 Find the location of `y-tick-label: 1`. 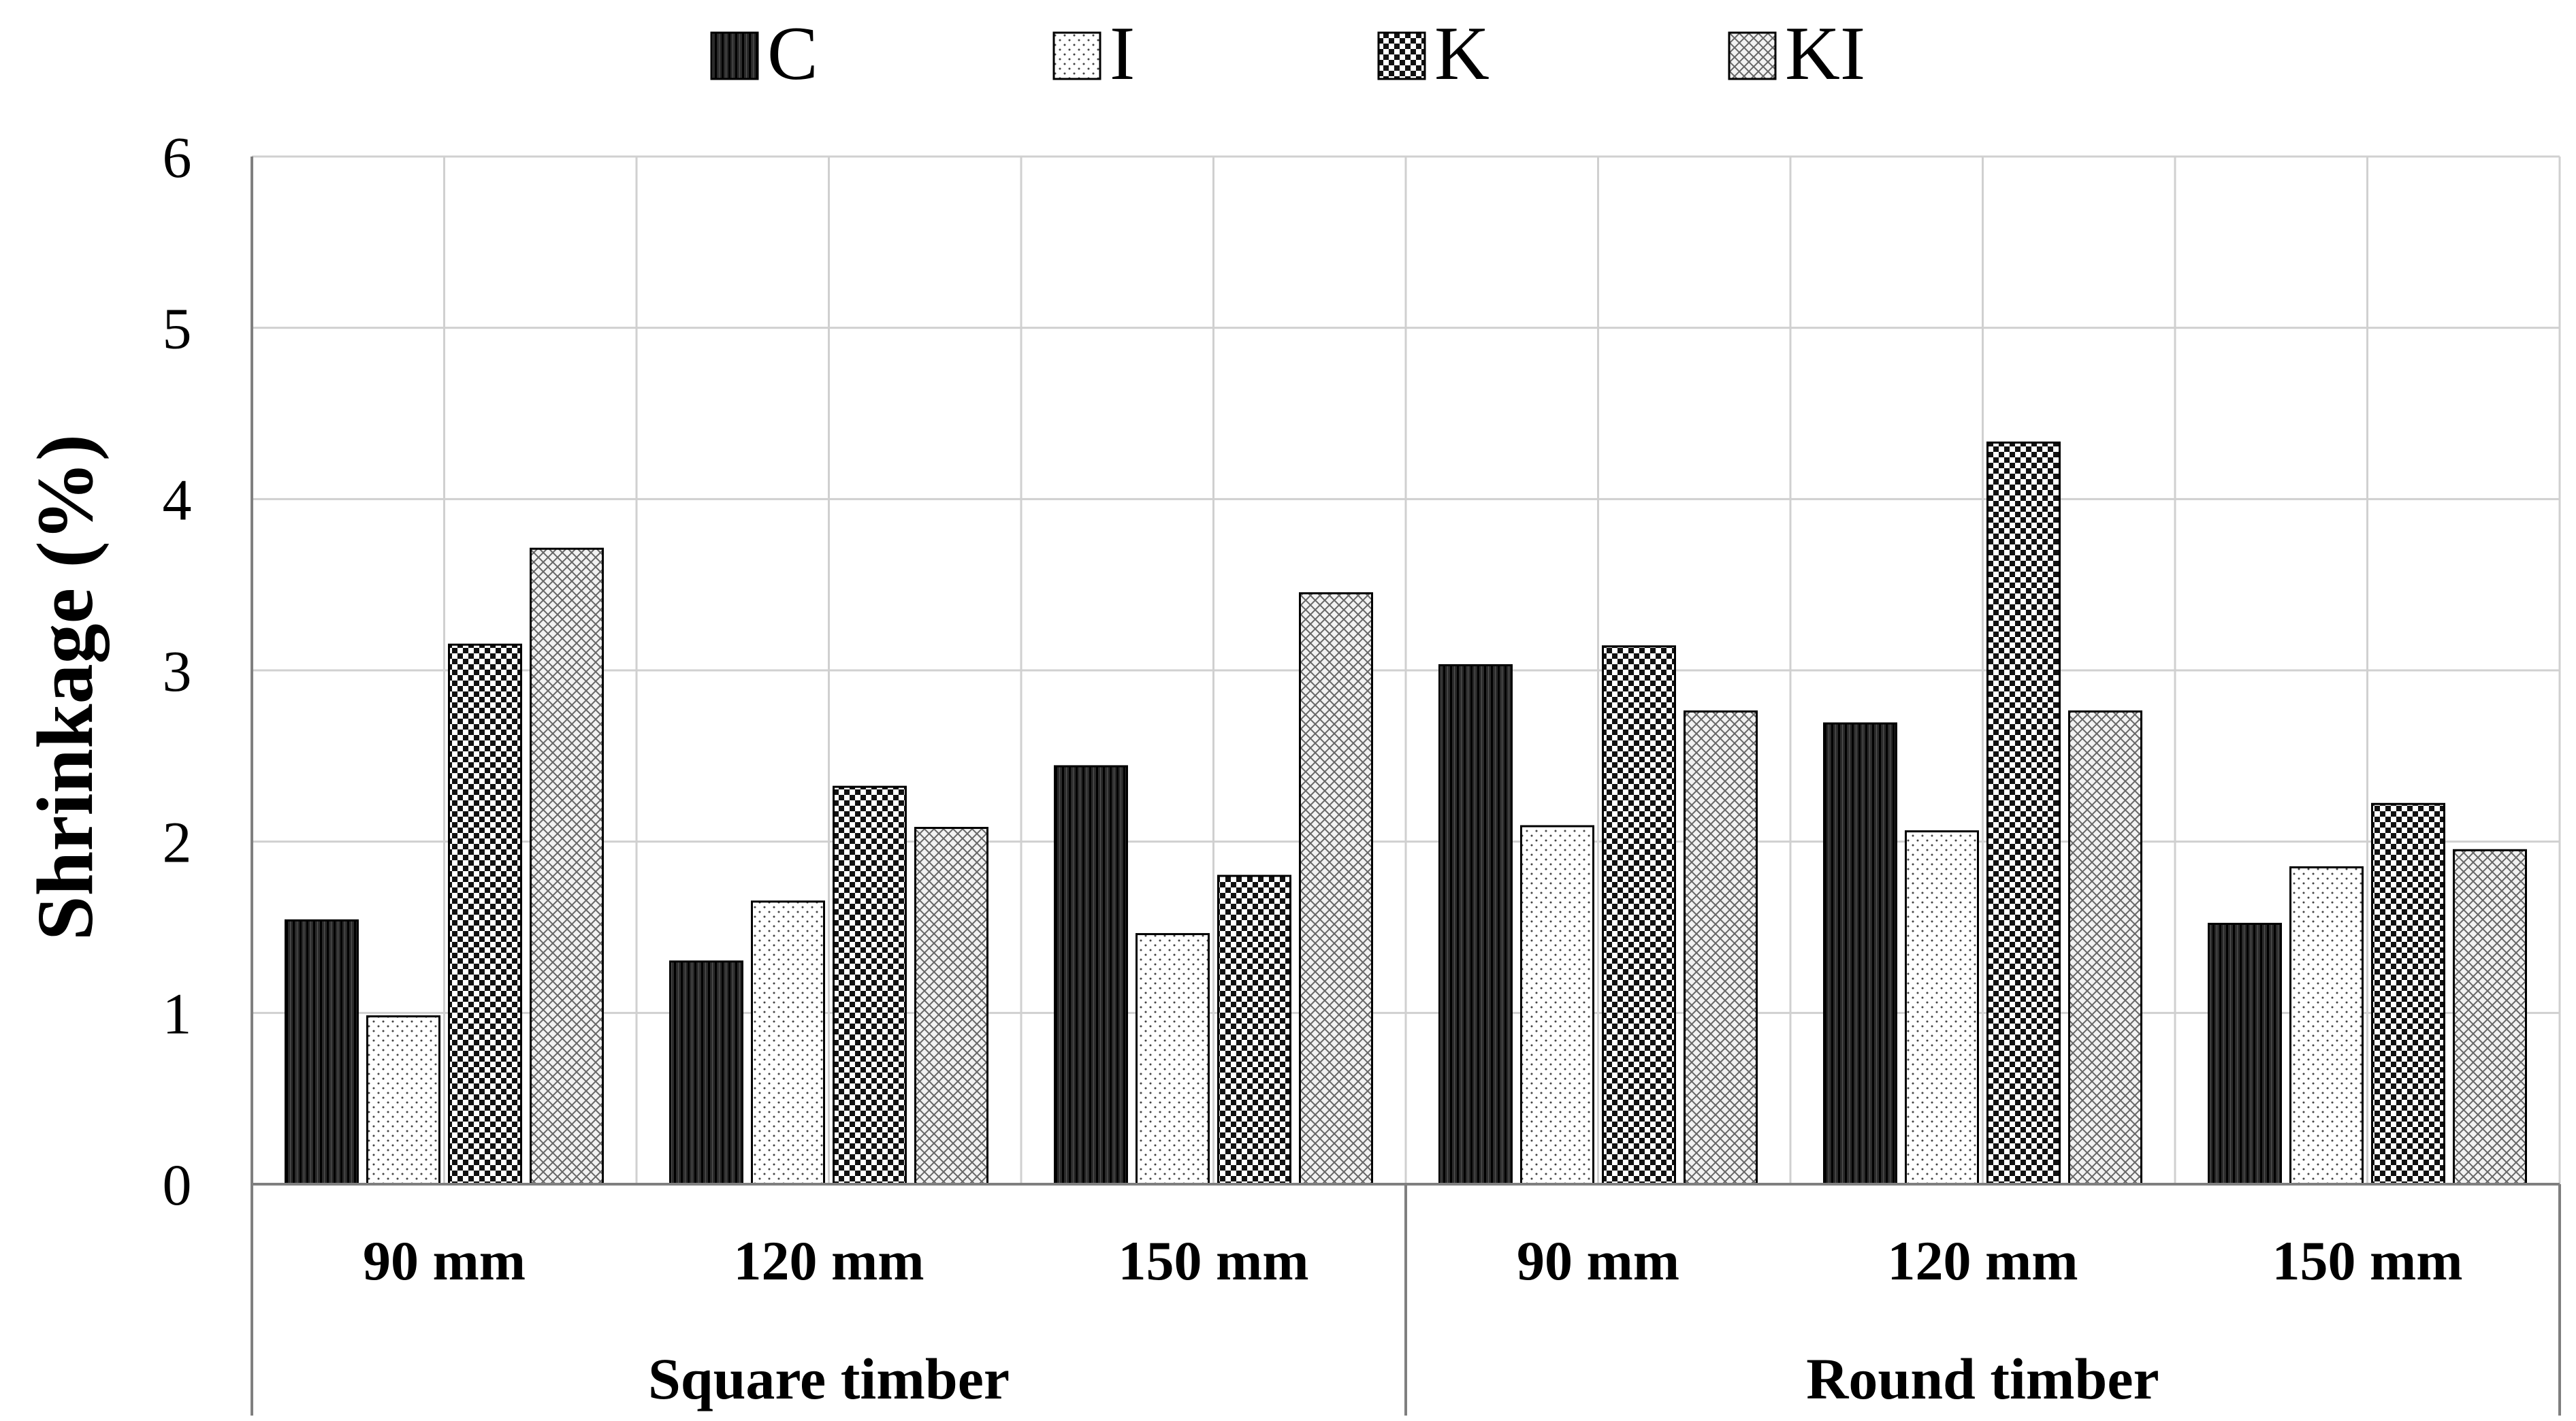

y-tick-label: 1 is located at coordinates (178, 1014).